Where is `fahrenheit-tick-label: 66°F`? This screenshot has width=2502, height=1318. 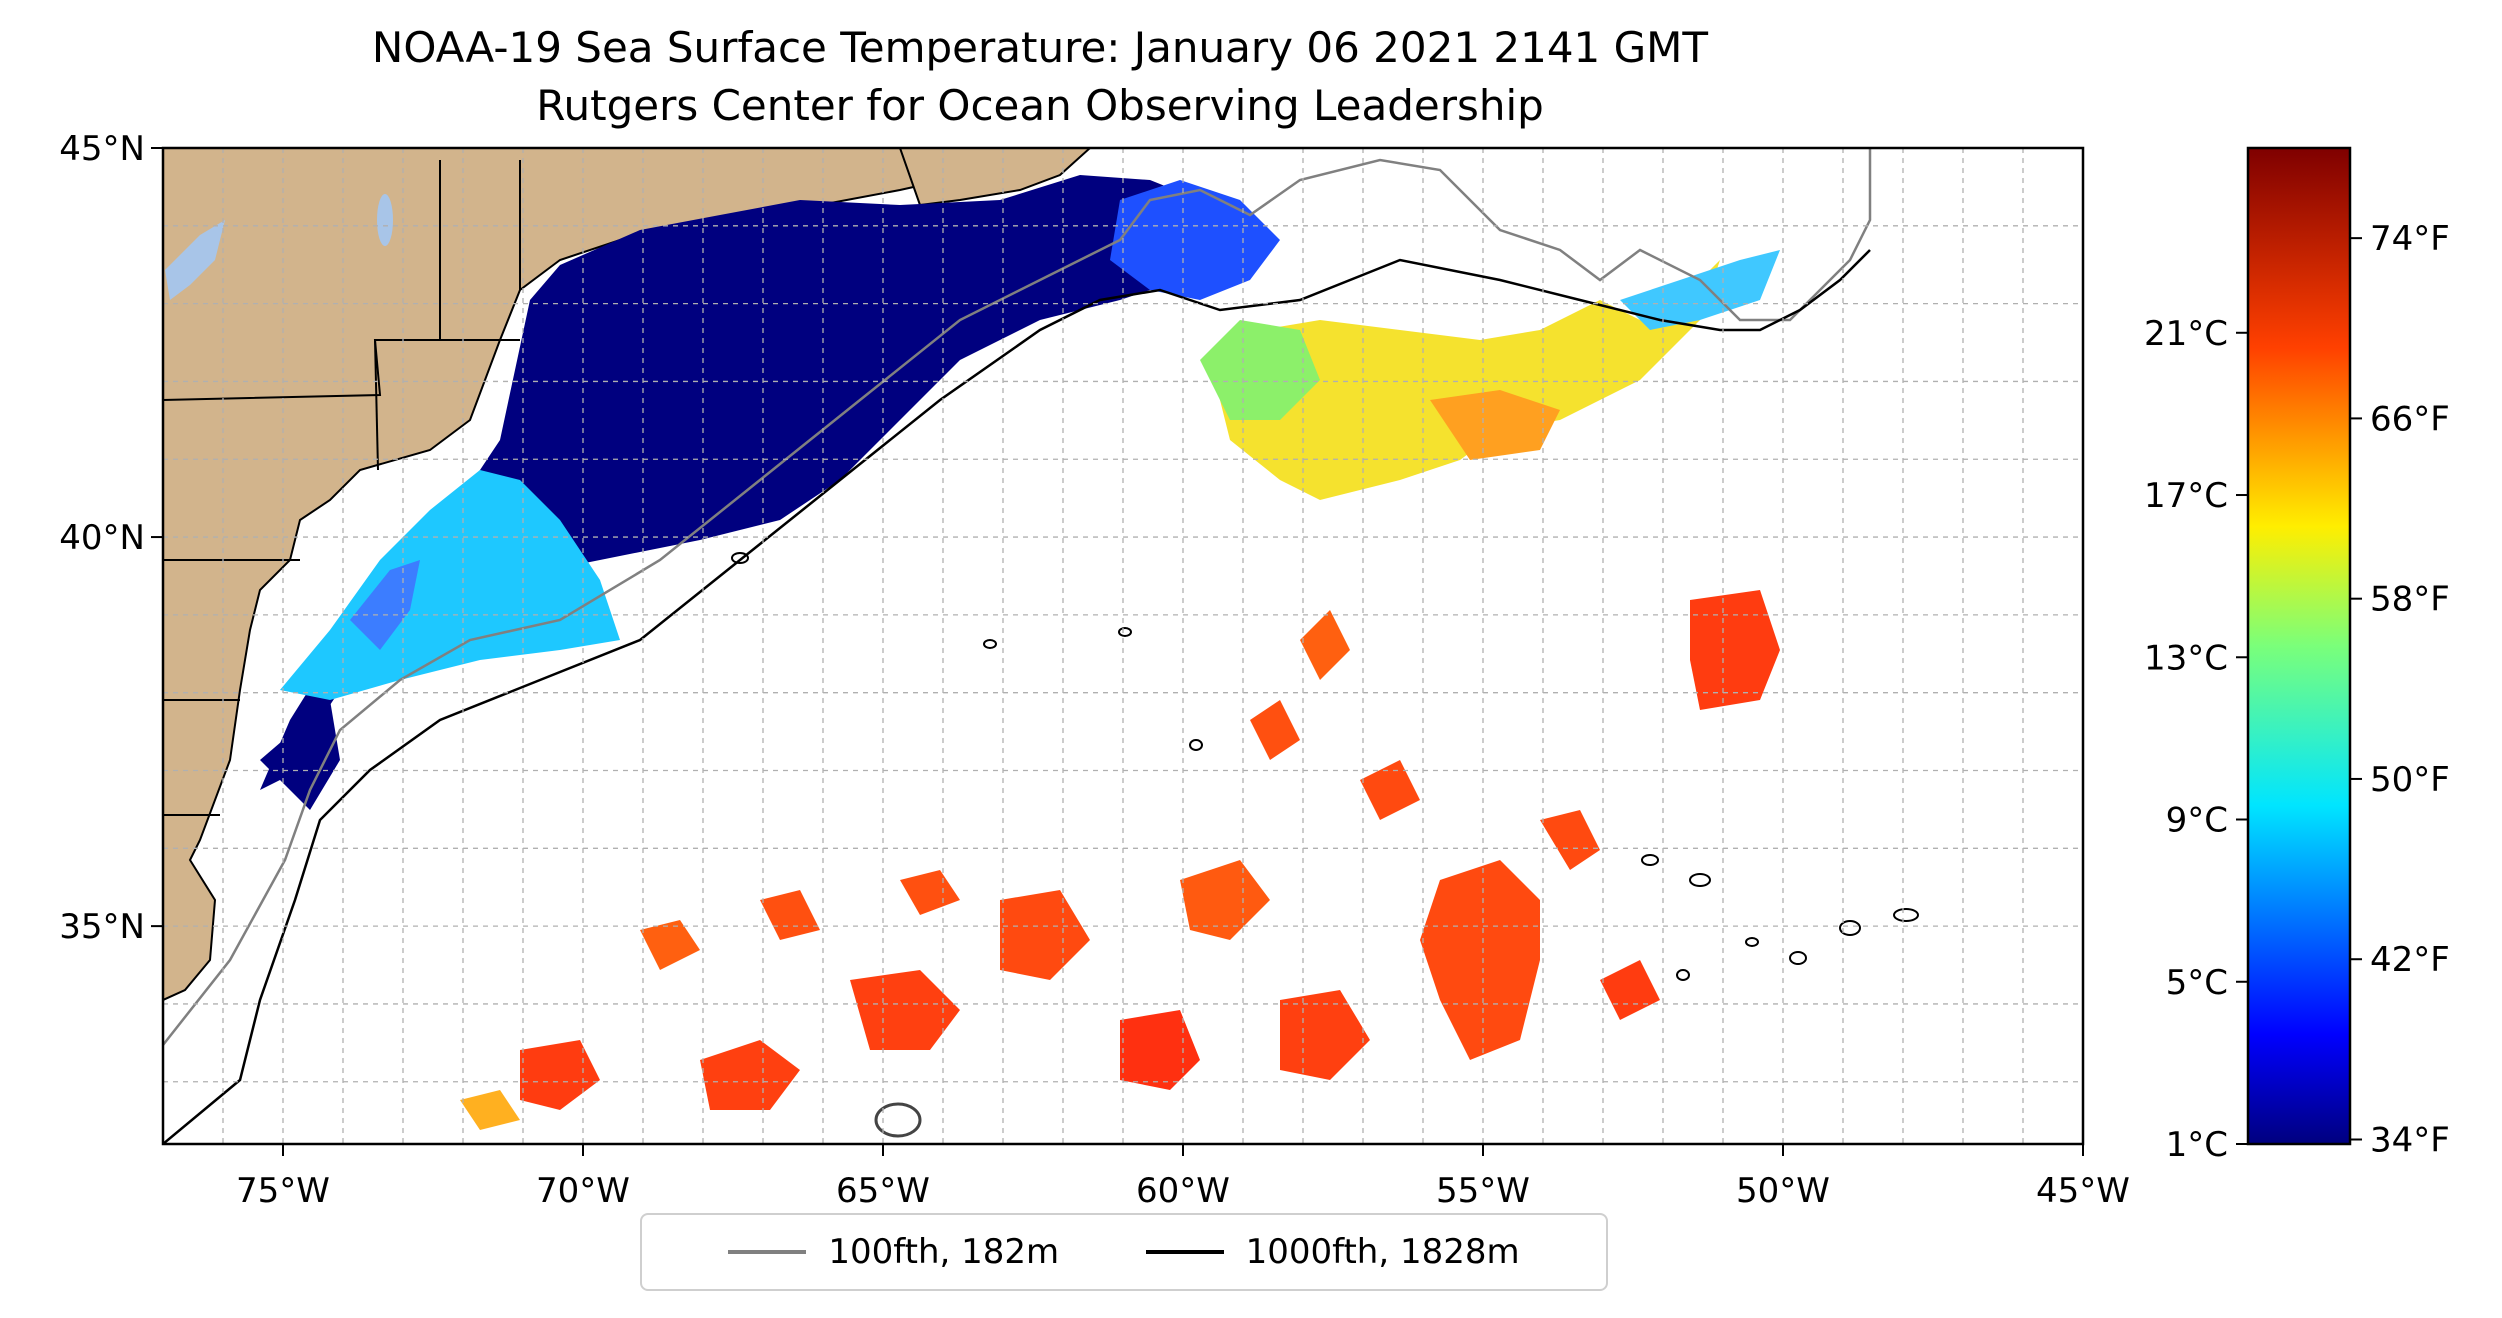
fahrenheit-tick-label: 66°F is located at coordinates (2410, 419).